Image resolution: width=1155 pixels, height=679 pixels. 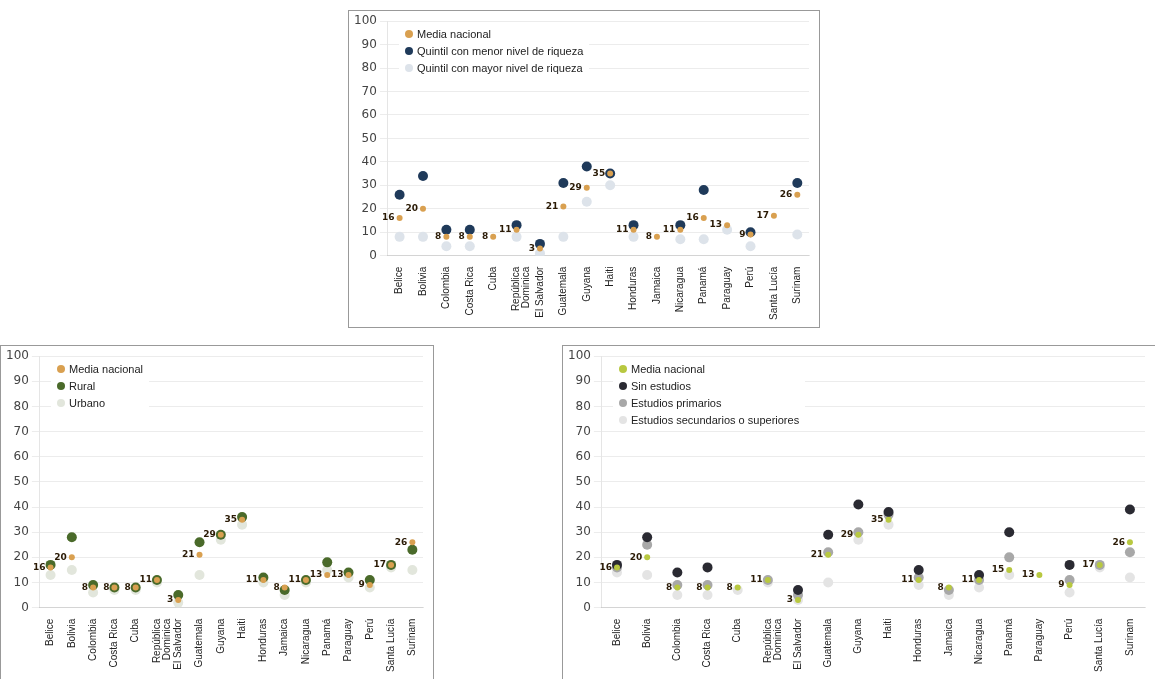 I want to click on x-tick-label: El Salvador, so click(x=177, y=643).